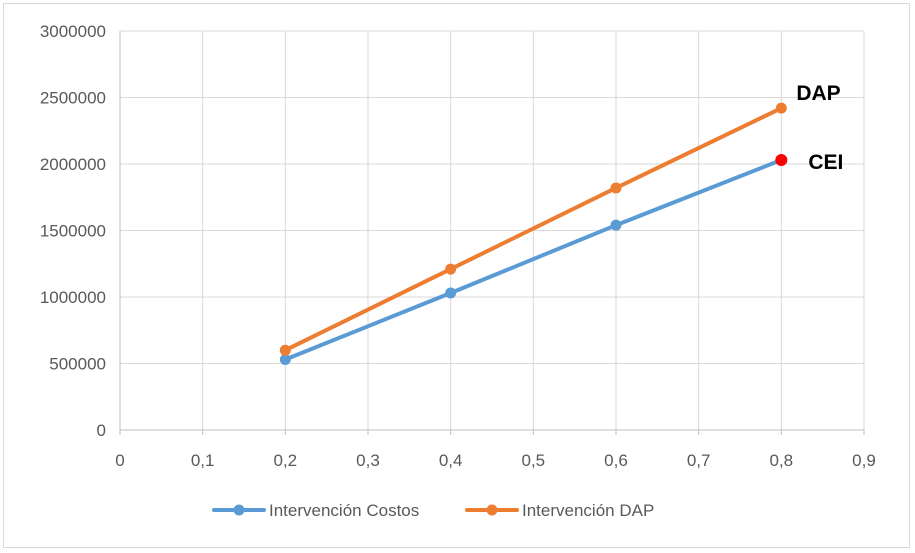  I want to click on y-tick-label: 1500000, so click(73, 231).